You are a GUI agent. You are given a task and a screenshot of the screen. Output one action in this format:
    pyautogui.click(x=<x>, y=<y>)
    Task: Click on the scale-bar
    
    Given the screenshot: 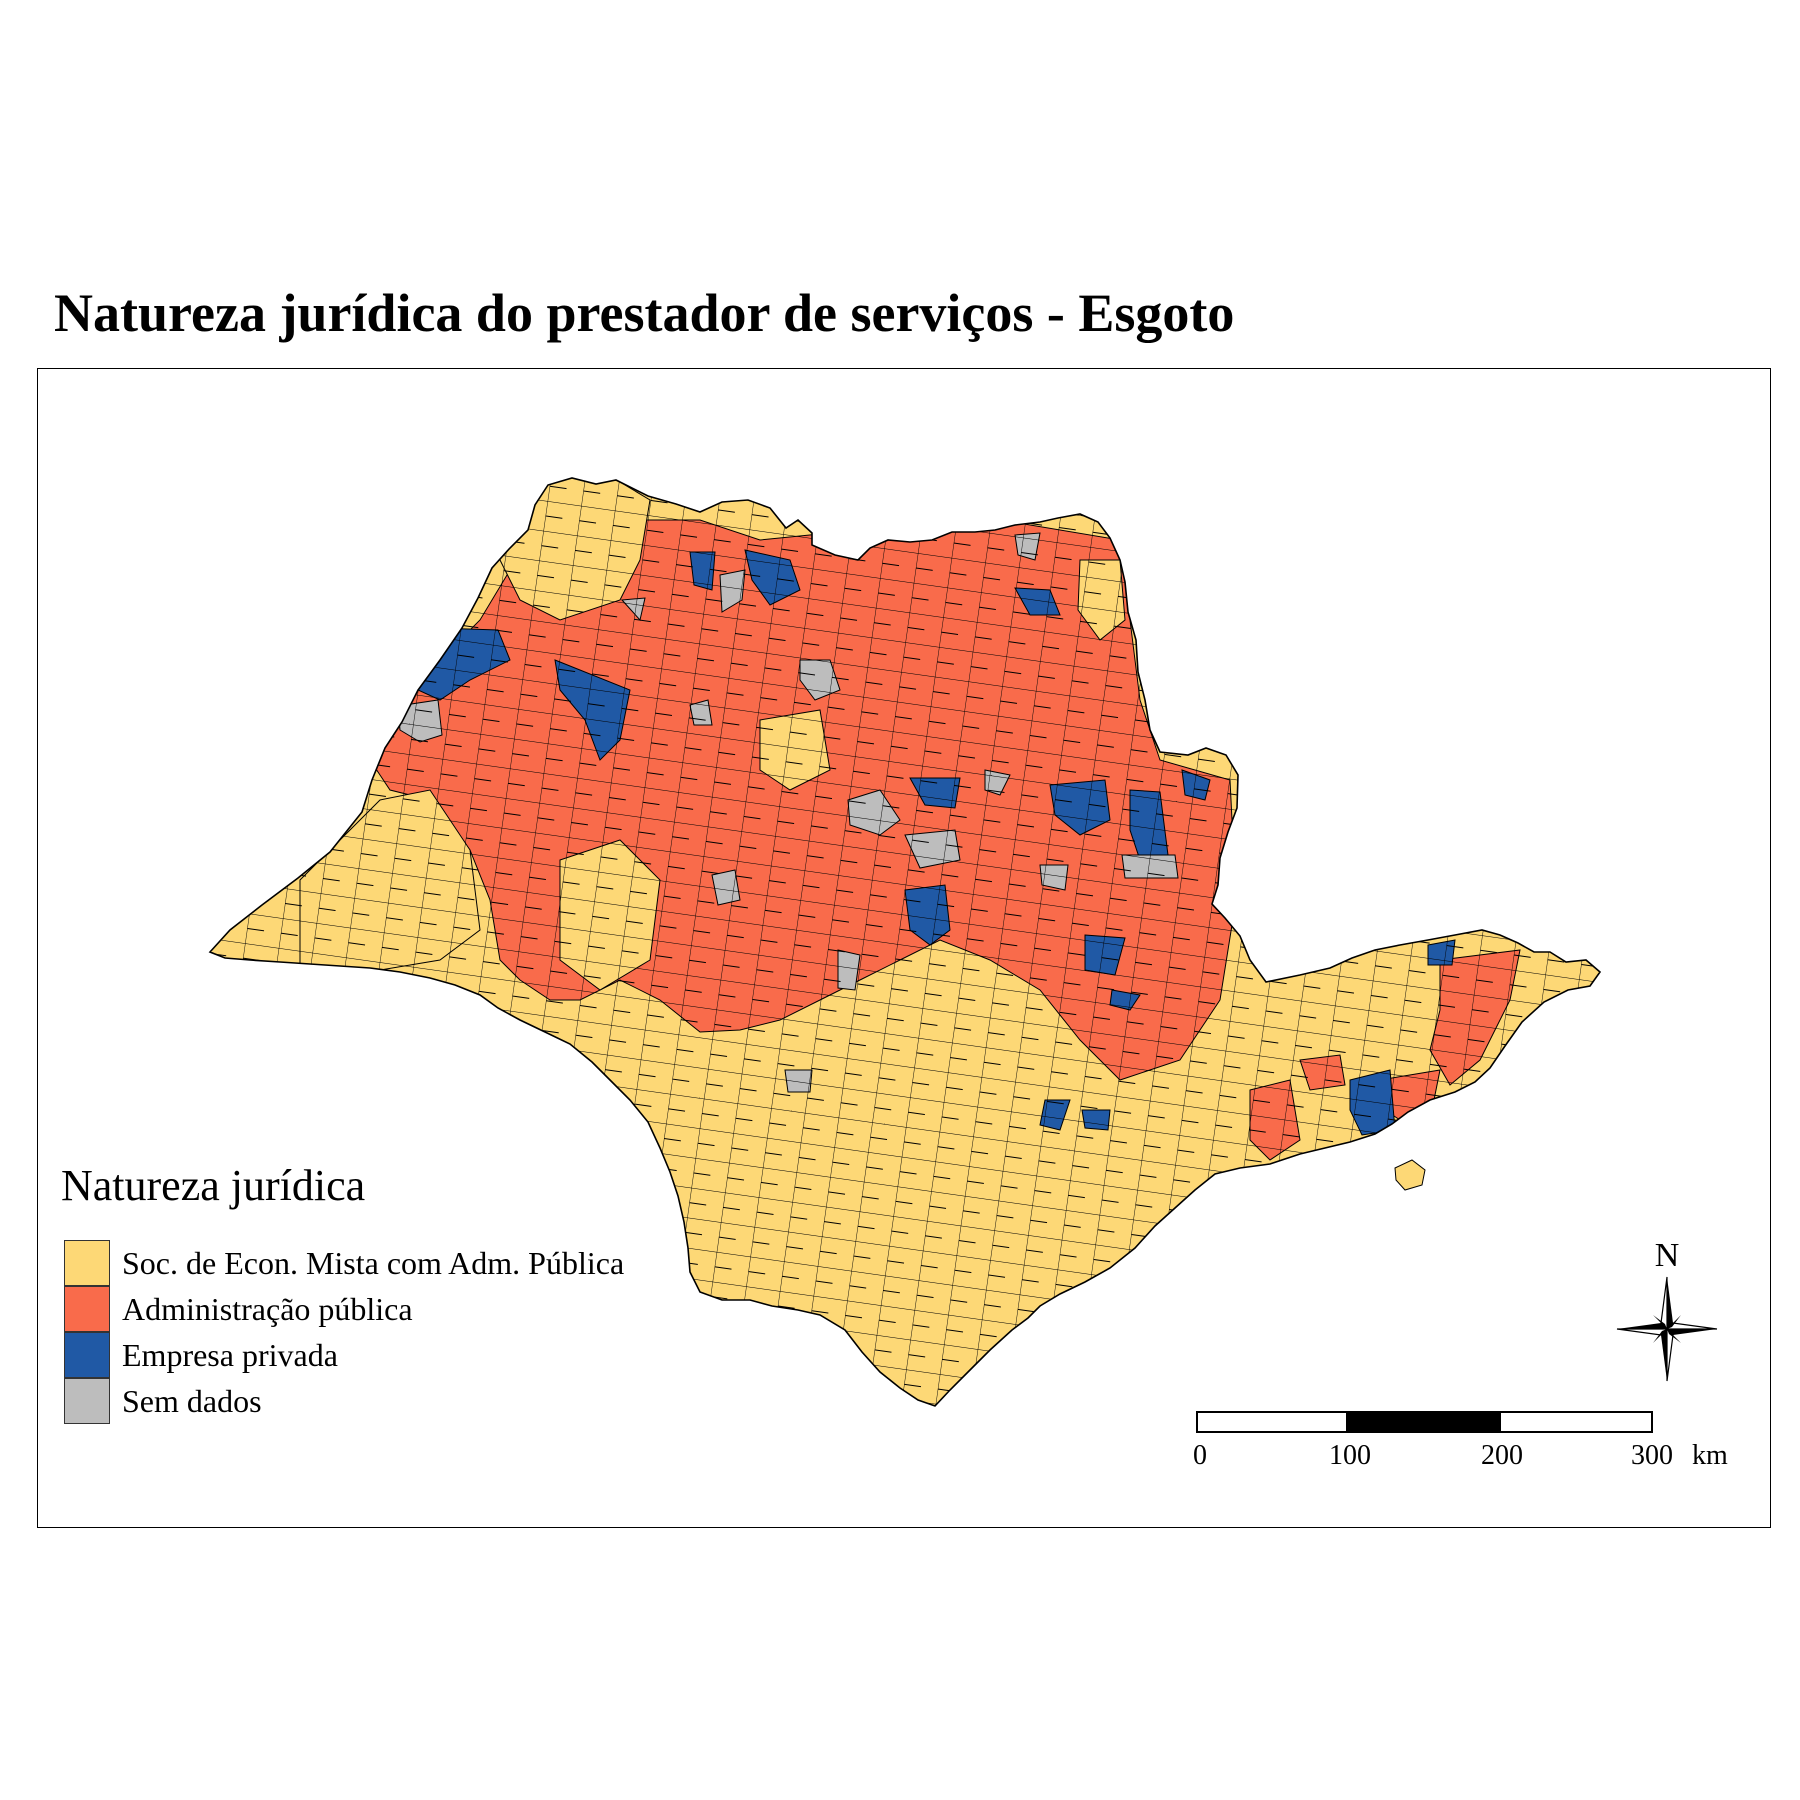 What is the action you would take?
    pyautogui.click(x=1424, y=1422)
    